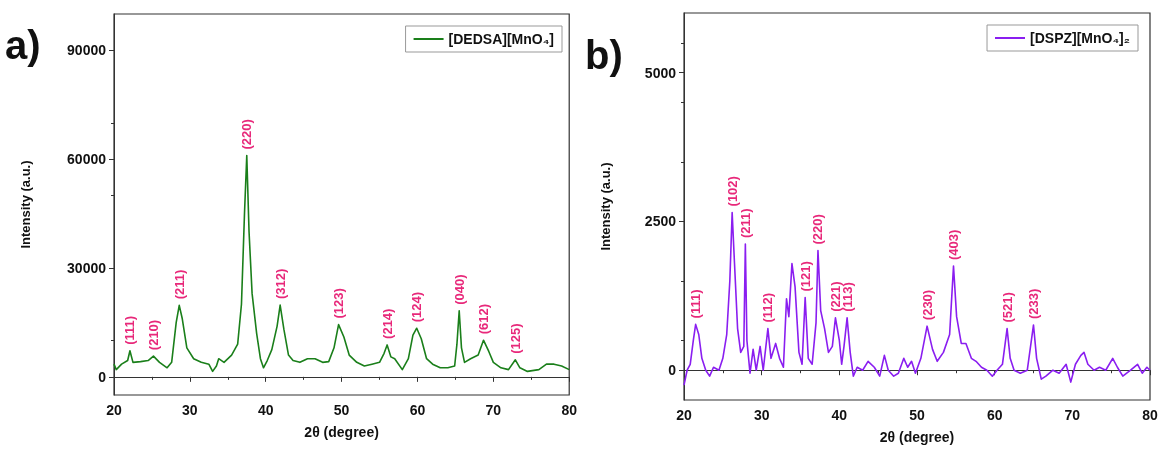 This screenshot has height=459, width=1164. I want to click on annotation: (124), so click(417, 307).